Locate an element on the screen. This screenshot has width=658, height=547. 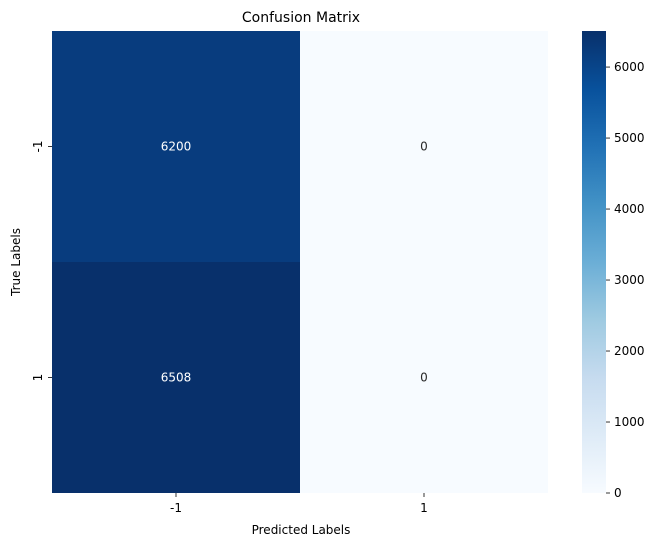
colorbar-tick-label: 4000 is located at coordinates (629, 209).